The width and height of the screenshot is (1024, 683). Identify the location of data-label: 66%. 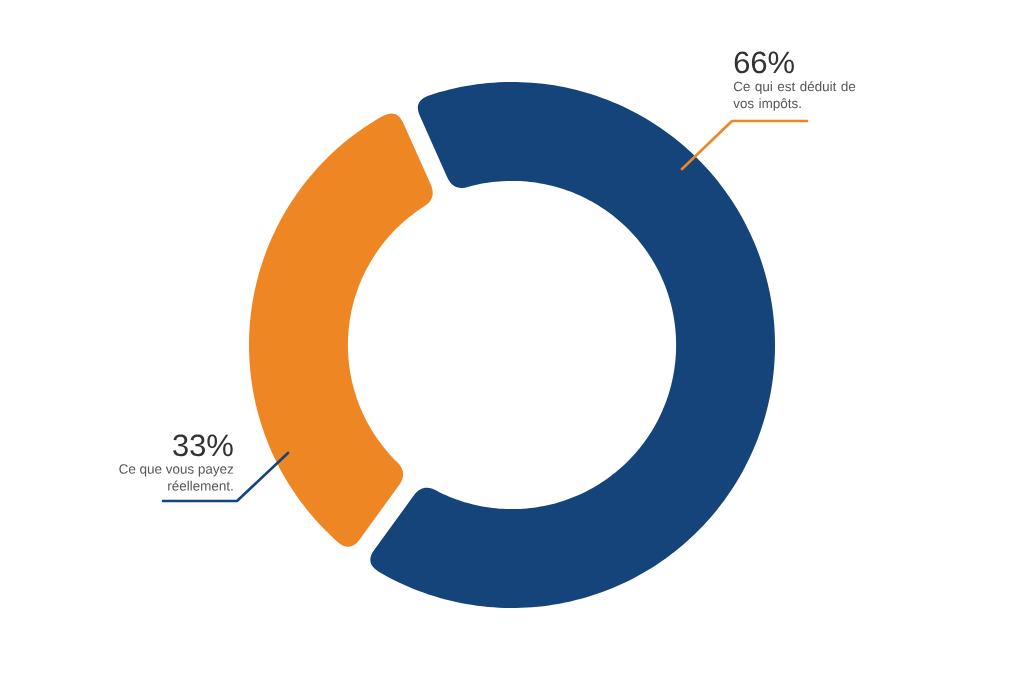
(764, 62).